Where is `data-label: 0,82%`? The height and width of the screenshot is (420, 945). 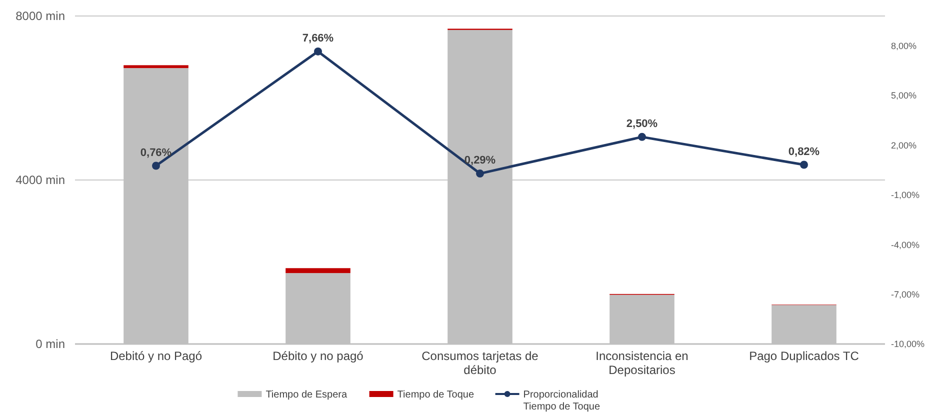 data-label: 0,82% is located at coordinates (804, 152).